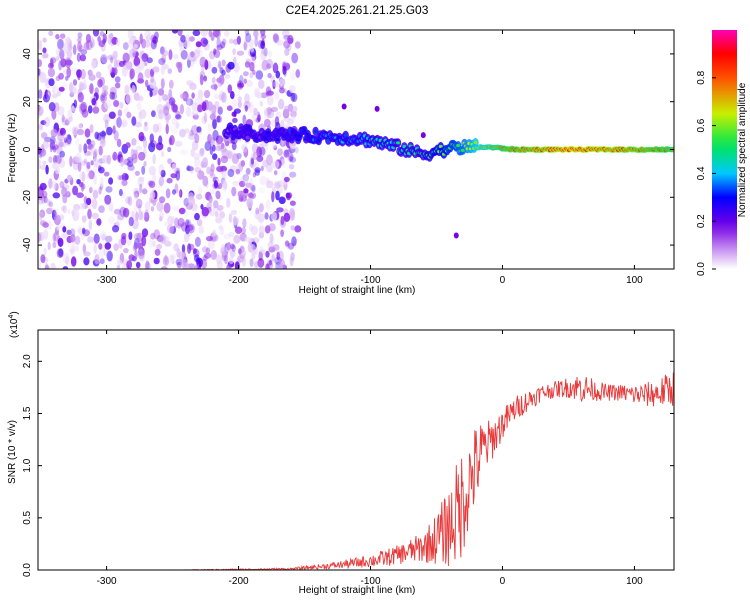 Image resolution: width=750 pixels, height=600 pixels. What do you see at coordinates (701, 221) in the screenshot?
I see `colorbar-tick-label: 0.2` at bounding box center [701, 221].